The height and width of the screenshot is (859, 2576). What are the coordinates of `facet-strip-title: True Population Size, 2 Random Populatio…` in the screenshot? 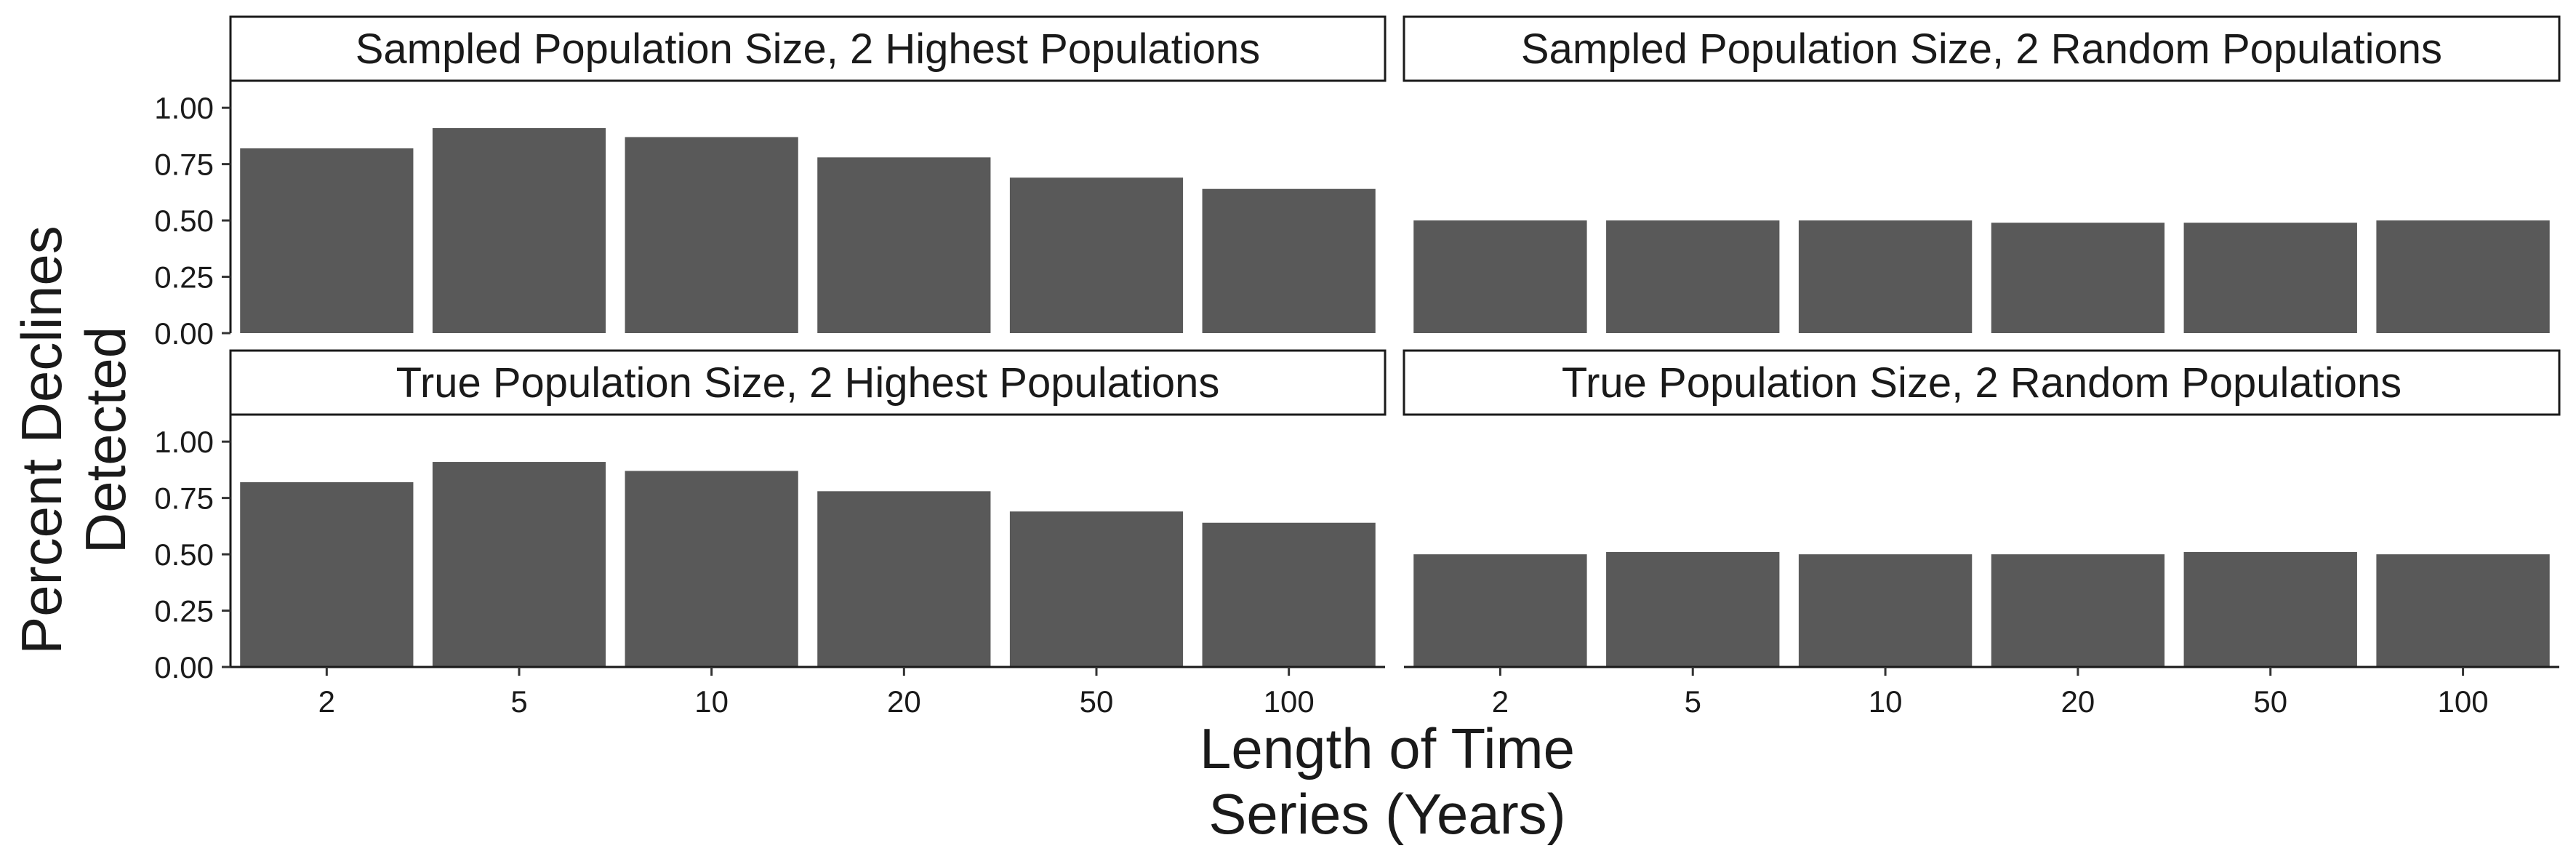 It's located at (1982, 383).